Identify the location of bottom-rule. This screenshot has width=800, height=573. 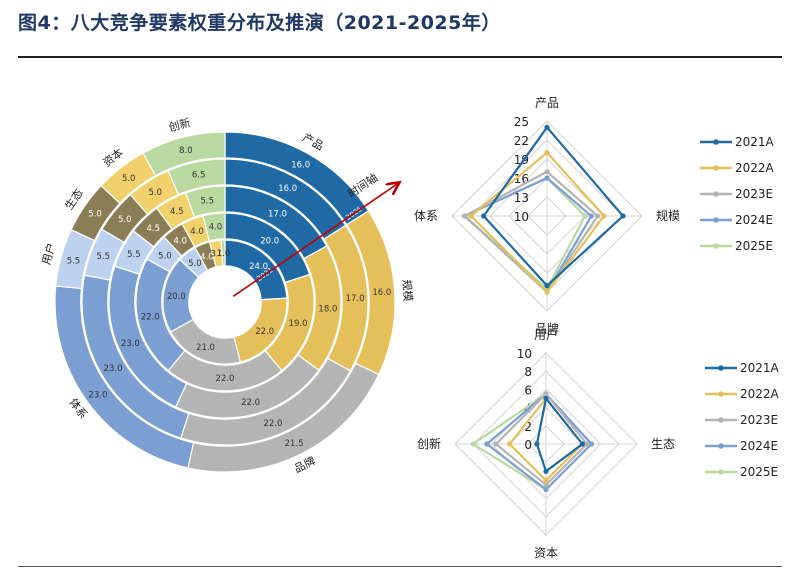
(400, 566).